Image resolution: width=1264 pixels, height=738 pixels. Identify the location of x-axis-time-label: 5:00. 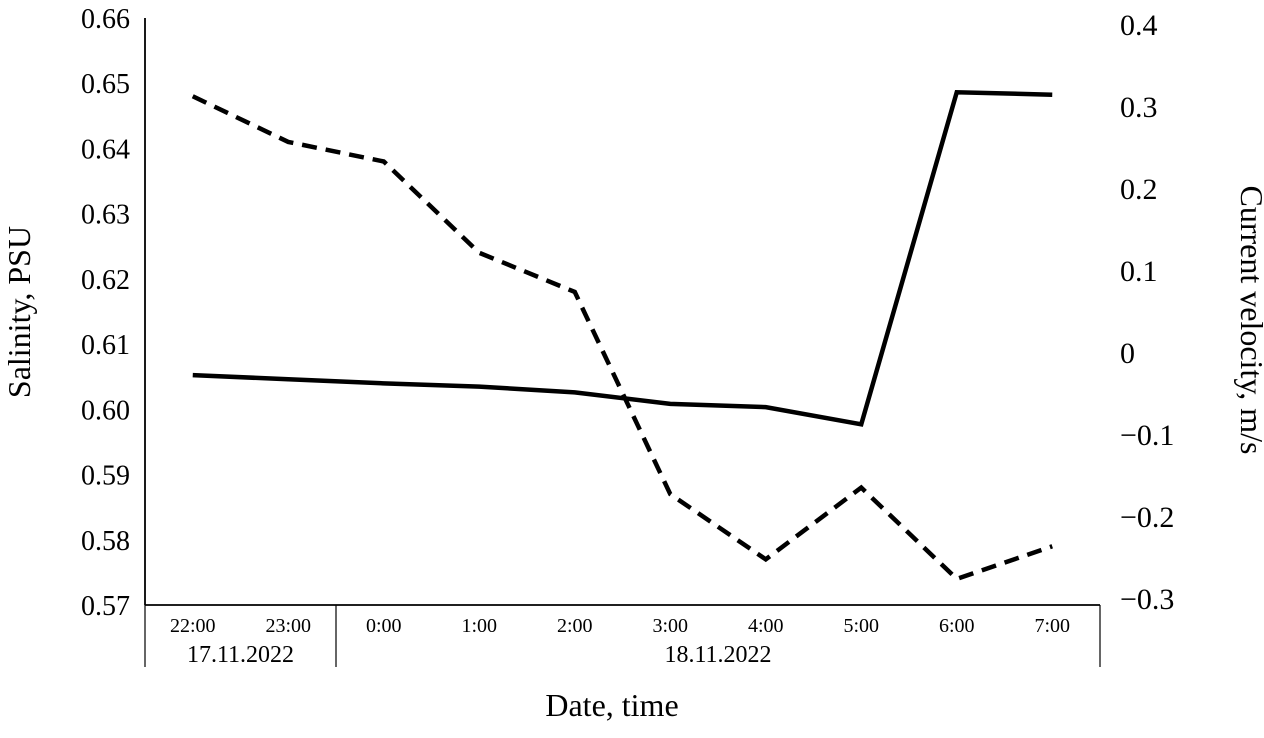
(861, 626).